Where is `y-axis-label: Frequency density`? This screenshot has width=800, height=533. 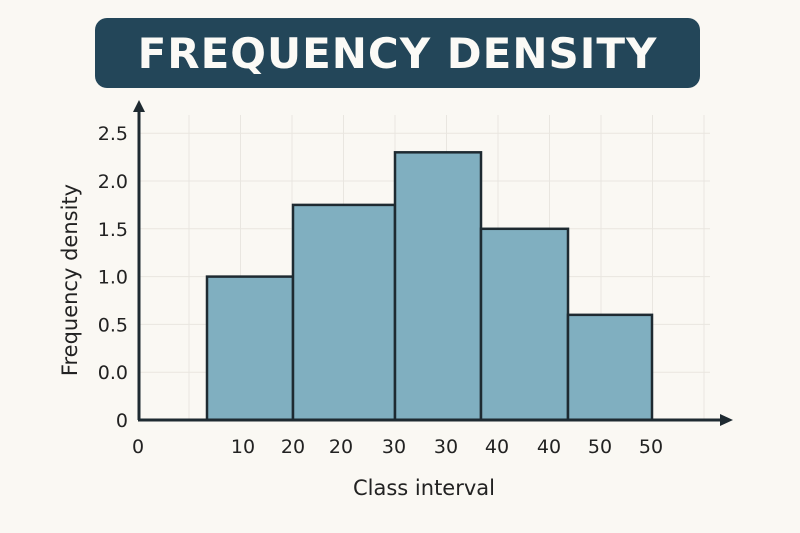
y-axis-label: Frequency density is located at coordinates (70, 280).